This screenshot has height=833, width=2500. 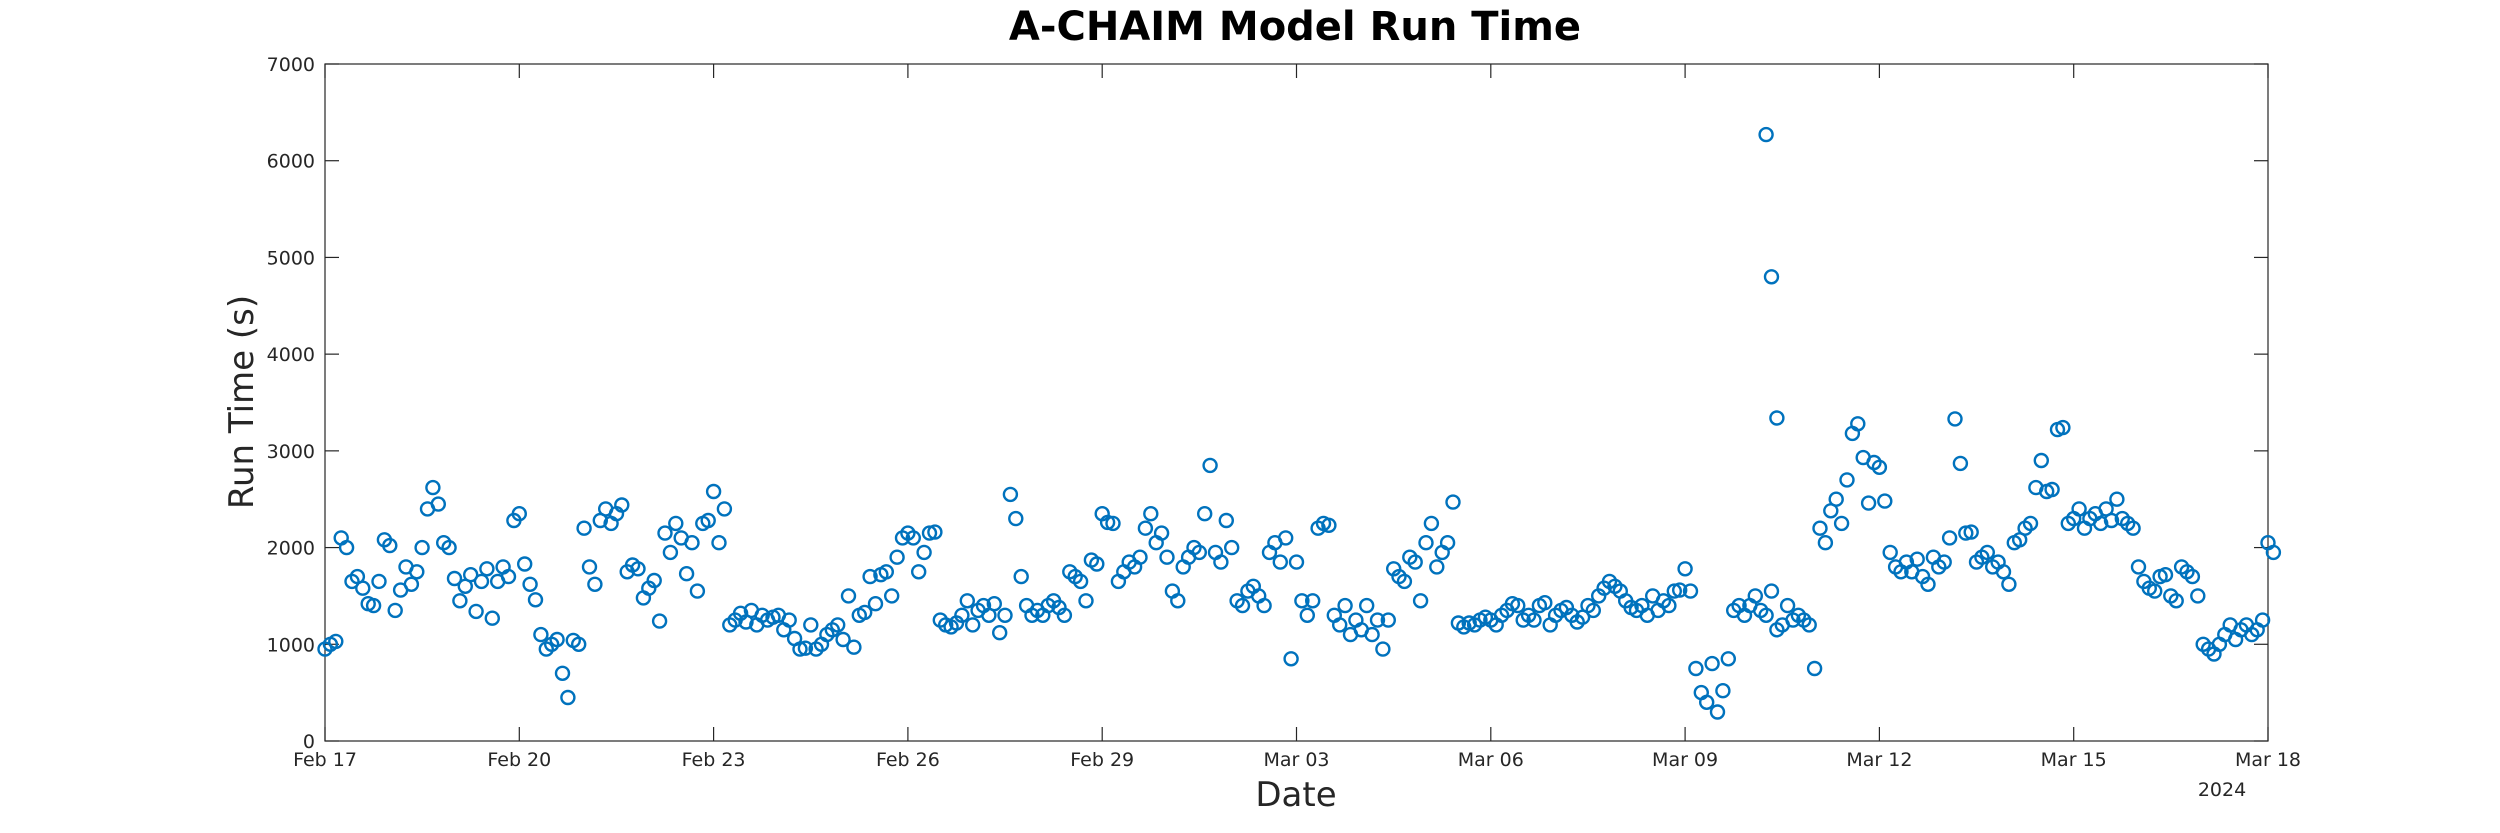 What do you see at coordinates (1685, 760) in the screenshot?
I see `x-tick-label: Mar 09` at bounding box center [1685, 760].